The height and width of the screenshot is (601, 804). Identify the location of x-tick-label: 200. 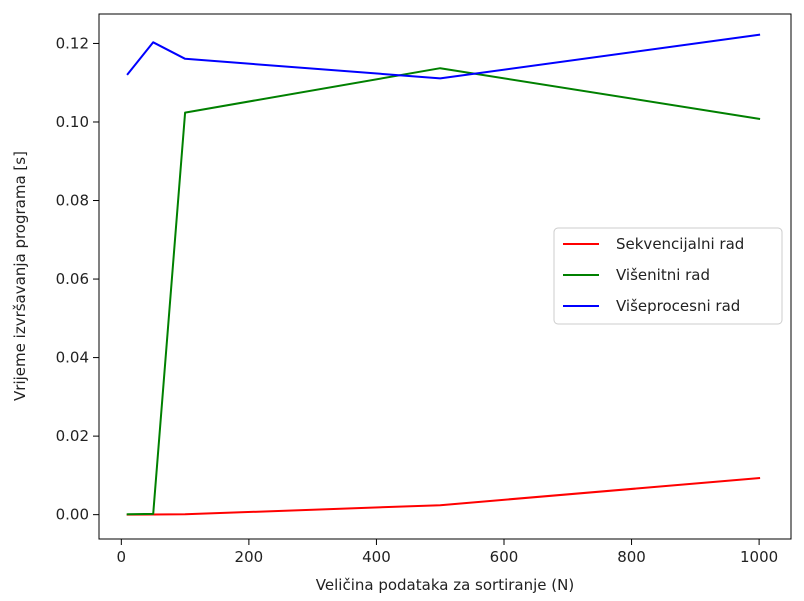
(249, 557).